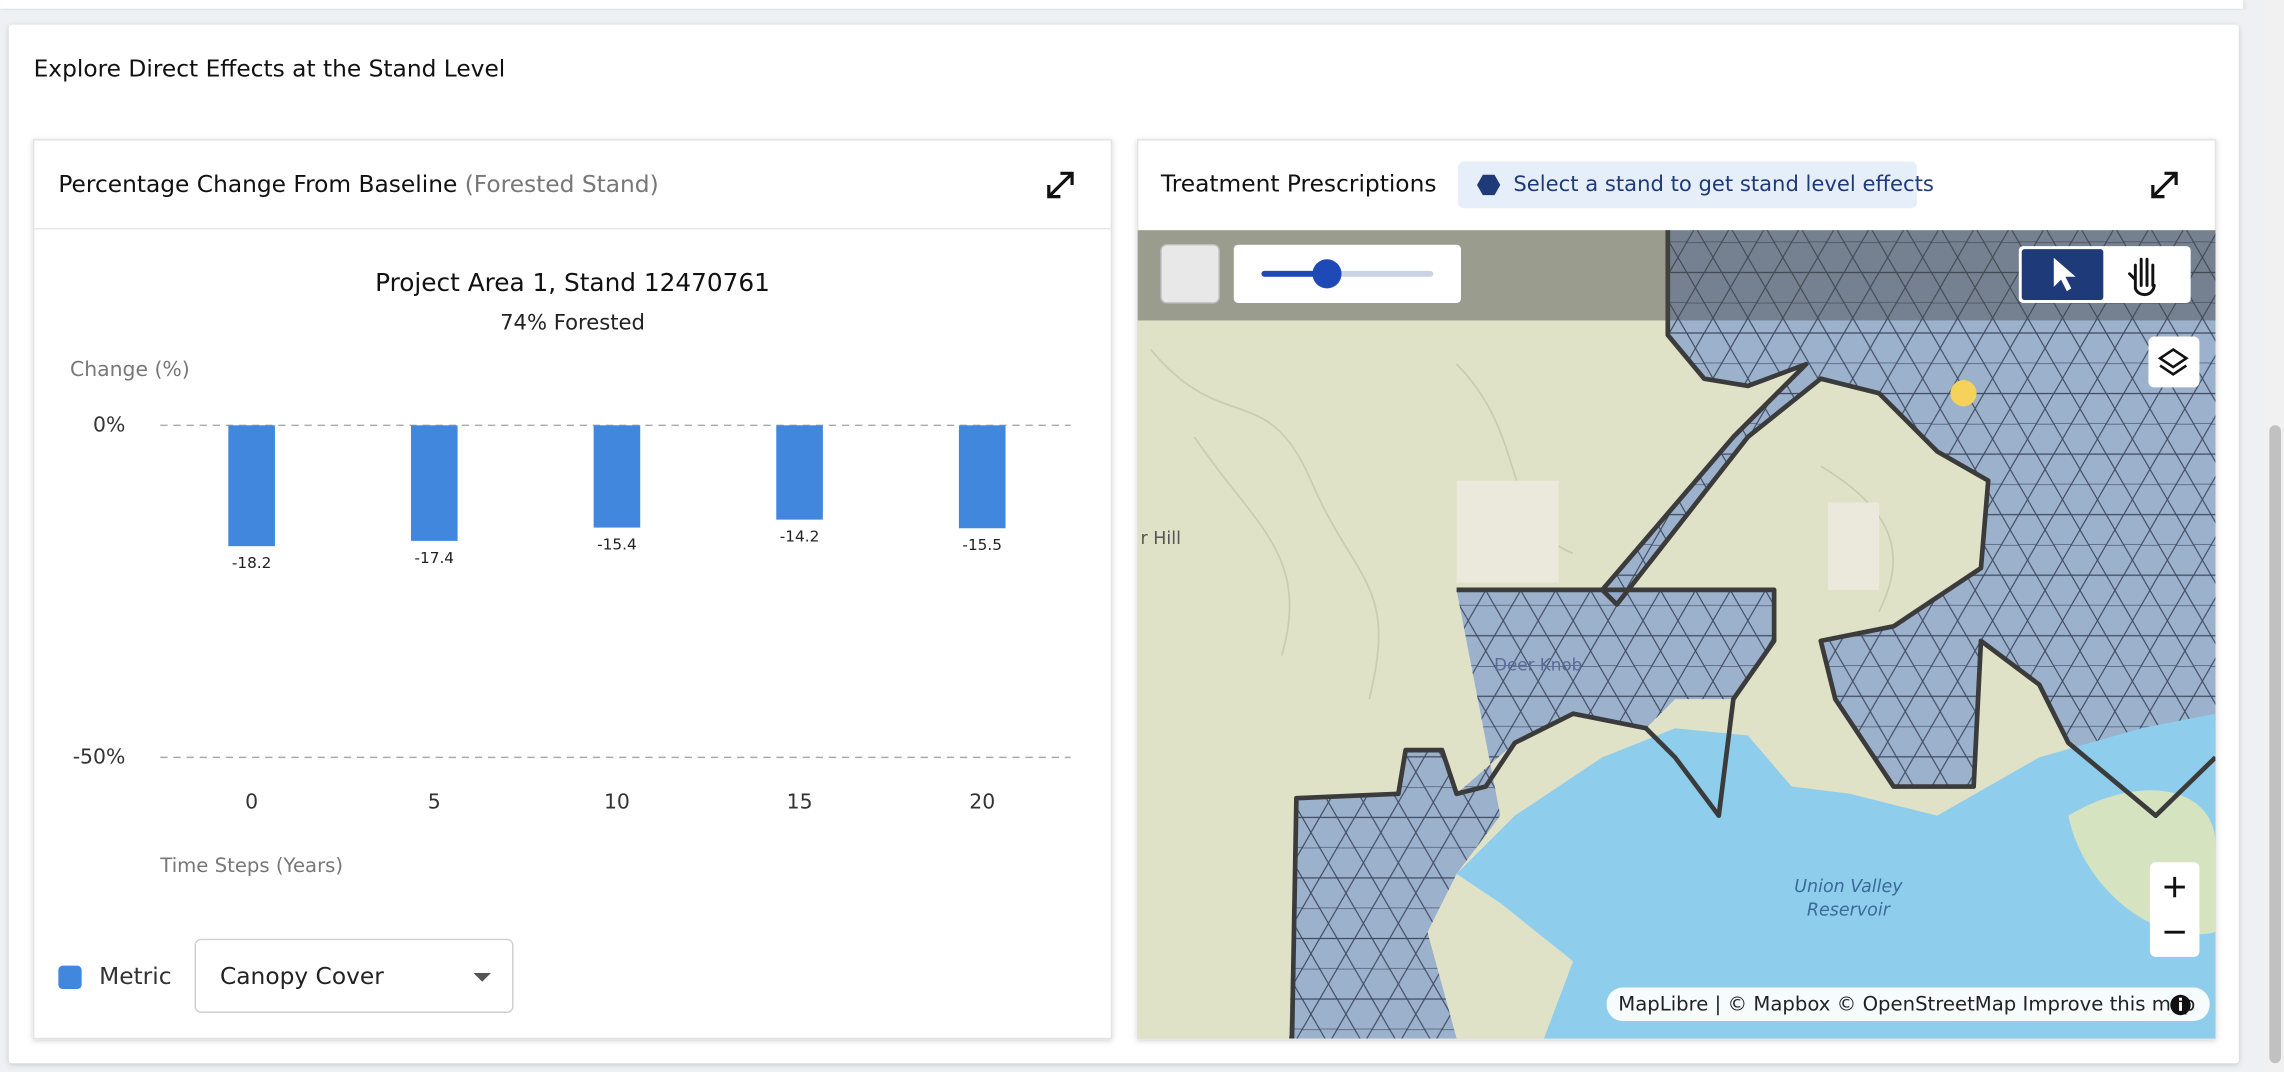 Image resolution: width=2284 pixels, height=1072 pixels. I want to click on hint-icon, so click(1489, 185).